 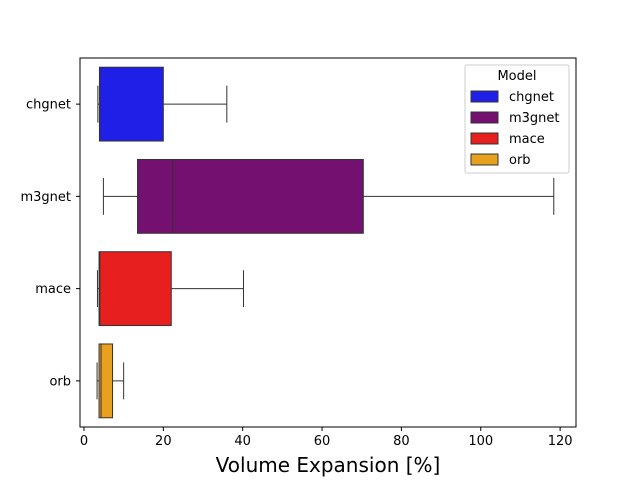 What do you see at coordinates (515, 129) in the screenshot?
I see `legend-items: chgnet m3gnet mace orb` at bounding box center [515, 129].